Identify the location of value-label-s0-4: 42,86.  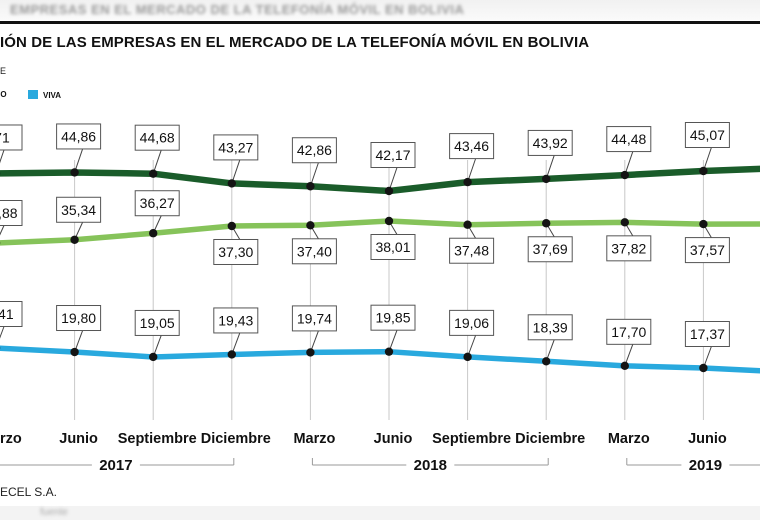
(314, 162).